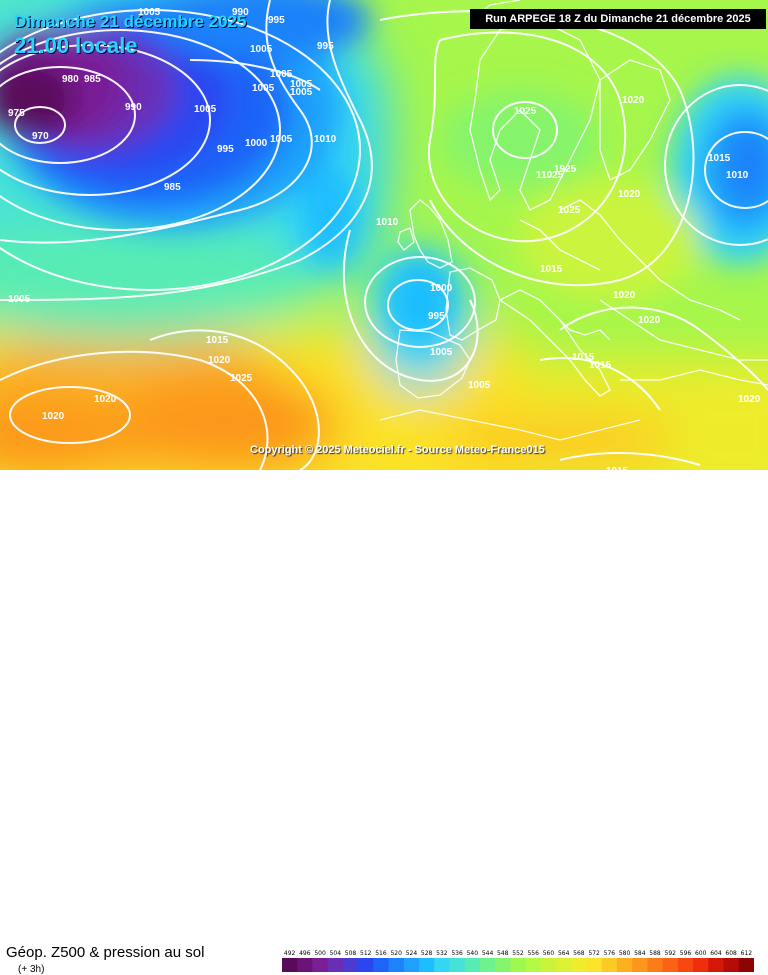 This screenshot has height=975, width=768. What do you see at coordinates (565, 169) in the screenshot?
I see `isobar-label: 1925` at bounding box center [565, 169].